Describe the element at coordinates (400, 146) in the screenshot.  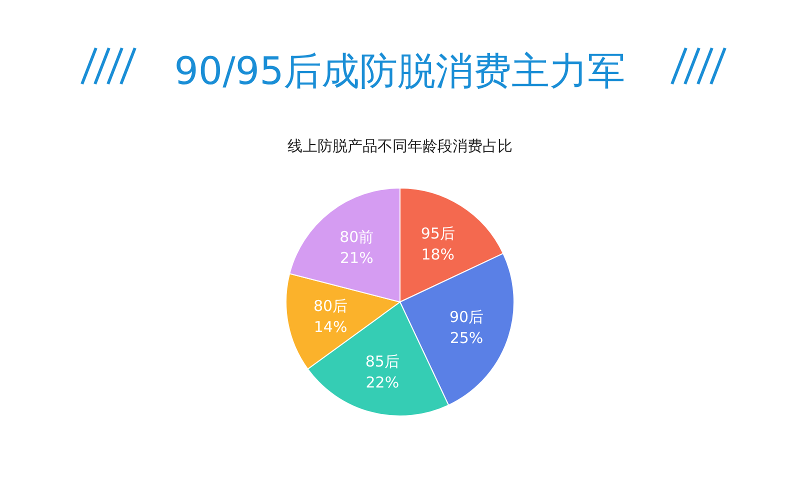
I see `chart-subtitle: 线上防脱产品不同年龄段消费占比` at that location.